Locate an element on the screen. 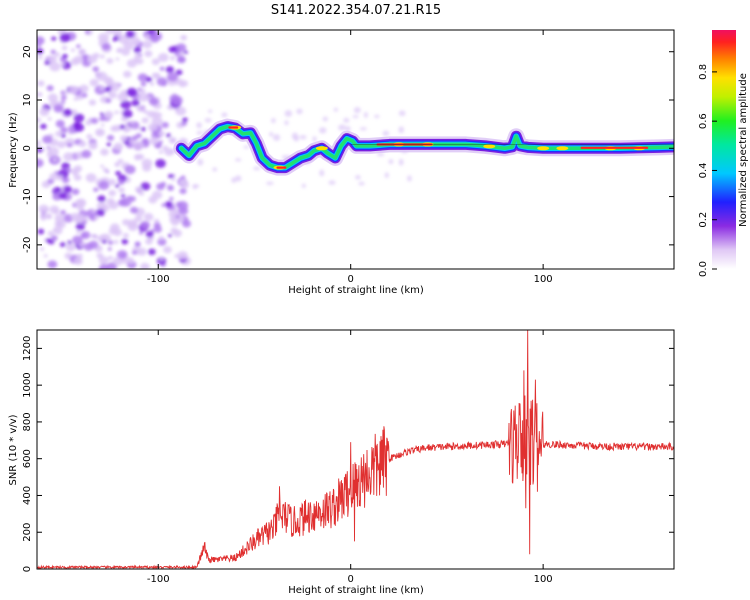  spec-ytick-label: -10 is located at coordinates (27, 196).